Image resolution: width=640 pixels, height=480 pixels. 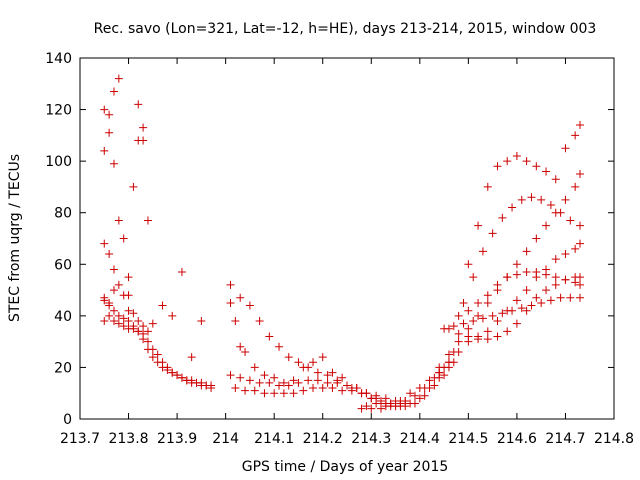 What do you see at coordinates (63, 317) in the screenshot?
I see `y-tick-label: 40` at bounding box center [63, 317].